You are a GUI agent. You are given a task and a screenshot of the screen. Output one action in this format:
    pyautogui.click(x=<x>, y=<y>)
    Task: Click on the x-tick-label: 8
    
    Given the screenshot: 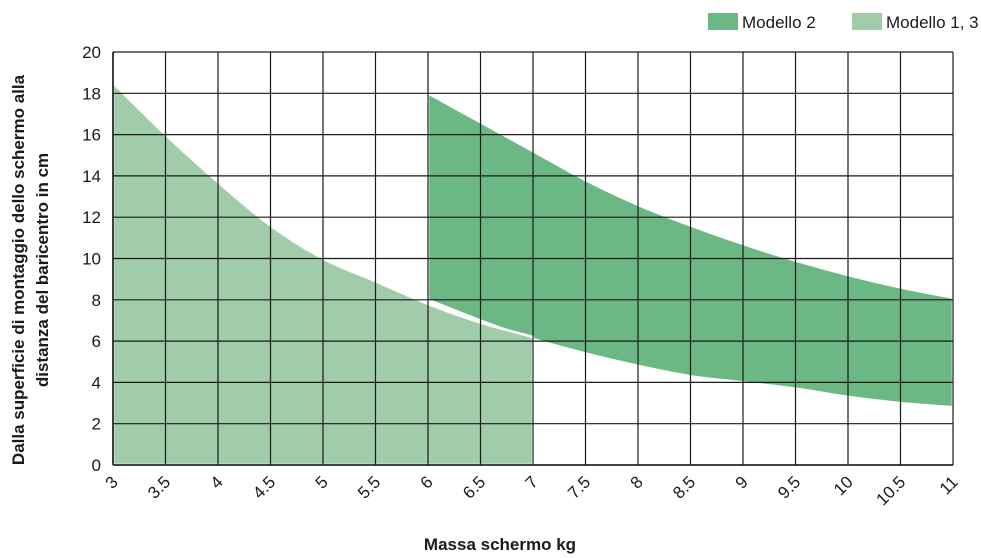 What is the action you would take?
    pyautogui.click(x=637, y=482)
    